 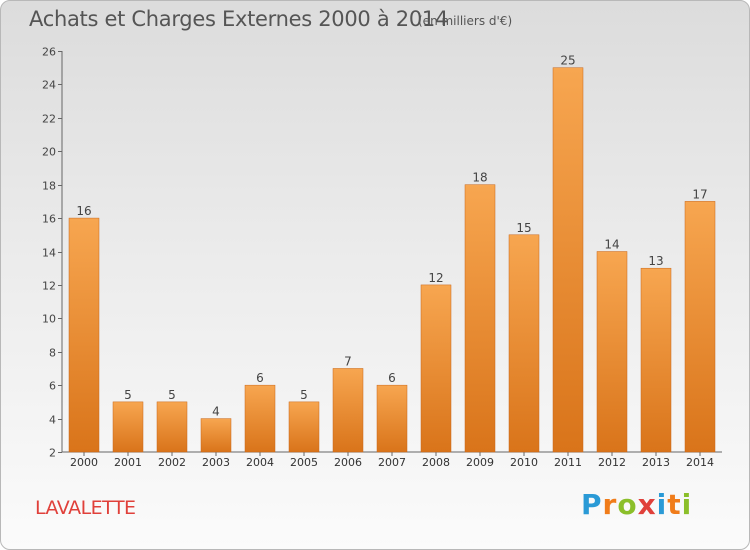 What do you see at coordinates (568, 462) in the screenshot?
I see `x-tick-label: 2011` at bounding box center [568, 462].